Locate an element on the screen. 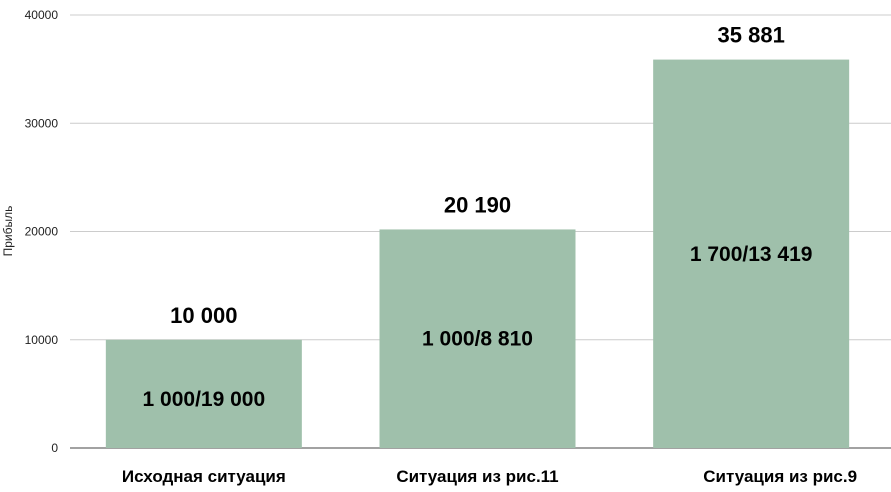 The image size is (891, 492). bar-inner-label: 1 000/19 000 is located at coordinates (204, 399).